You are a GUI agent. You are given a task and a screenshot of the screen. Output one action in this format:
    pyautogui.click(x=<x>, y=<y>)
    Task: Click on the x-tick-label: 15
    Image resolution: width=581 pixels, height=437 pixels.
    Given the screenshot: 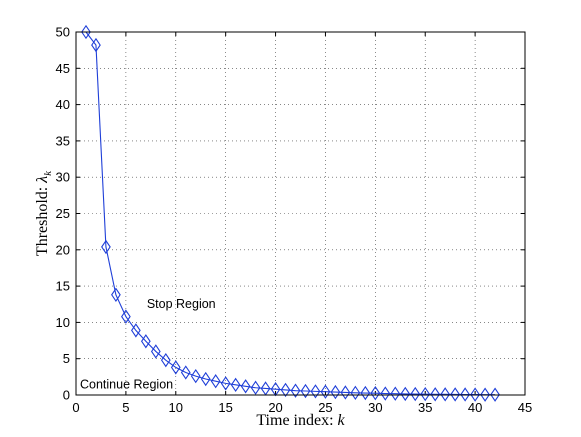 What is the action you would take?
    pyautogui.click(x=225, y=407)
    